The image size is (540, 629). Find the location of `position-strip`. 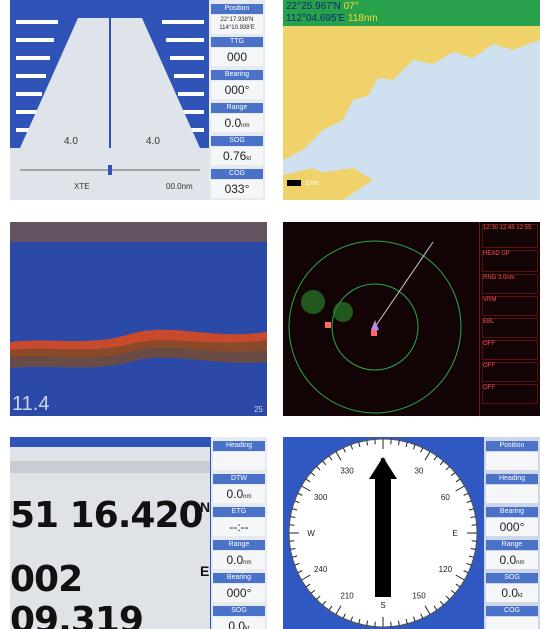

position-strip is located at coordinates (110, 467).